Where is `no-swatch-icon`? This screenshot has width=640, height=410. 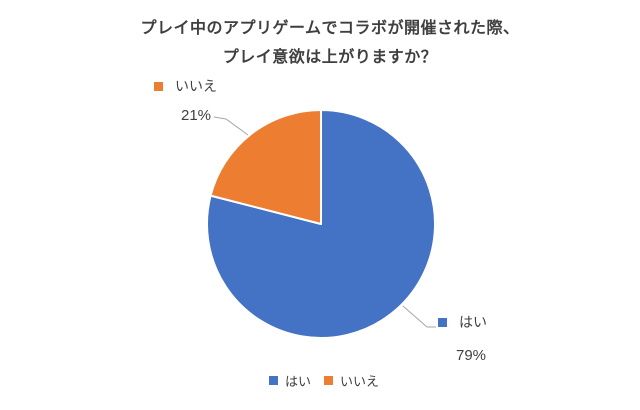
no-swatch-icon is located at coordinates (158, 86).